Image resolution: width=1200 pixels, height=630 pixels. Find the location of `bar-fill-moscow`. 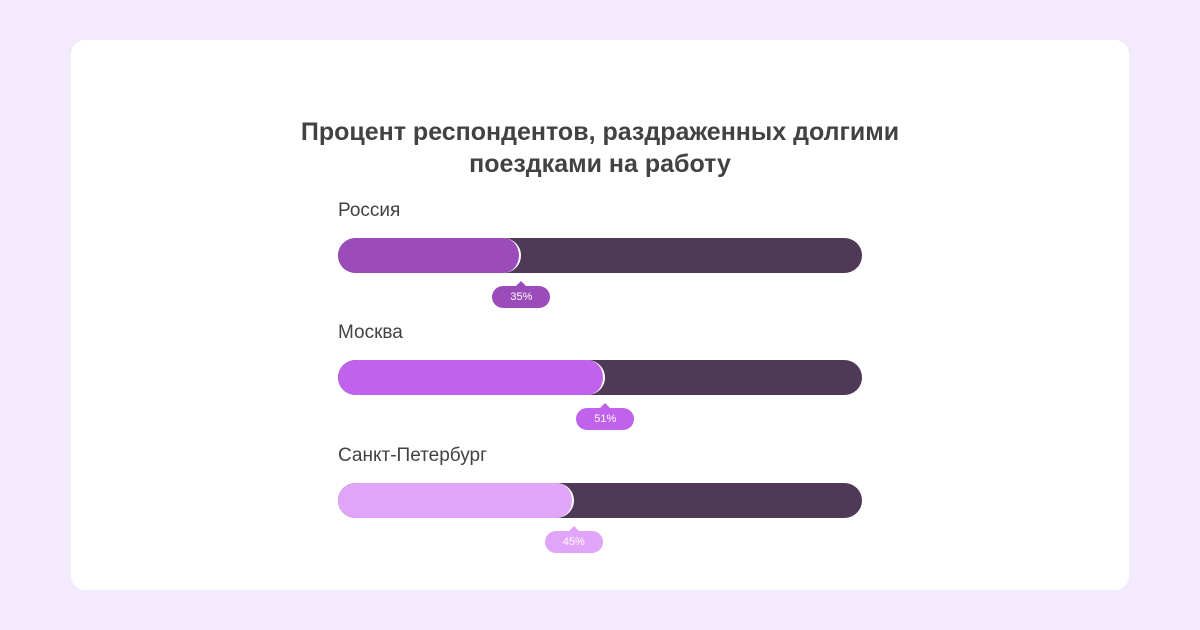

bar-fill-moscow is located at coordinates (472, 377).